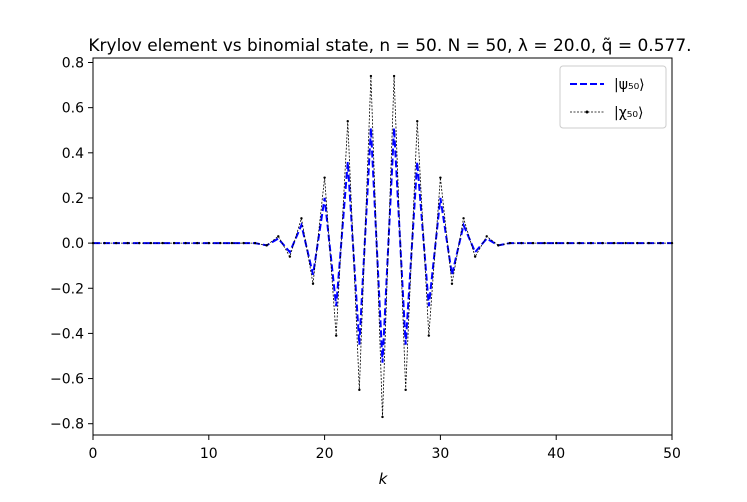 The width and height of the screenshot is (747, 502). Describe the element at coordinates (73, 154) in the screenshot. I see `y-tick-label: 0.4` at that location.